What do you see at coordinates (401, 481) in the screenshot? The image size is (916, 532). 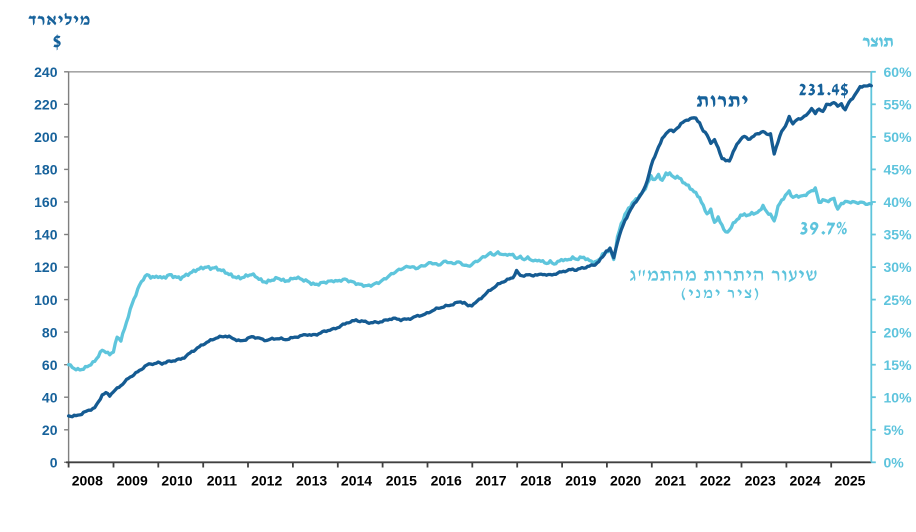 I see `svg-text: 2015` at bounding box center [401, 481].